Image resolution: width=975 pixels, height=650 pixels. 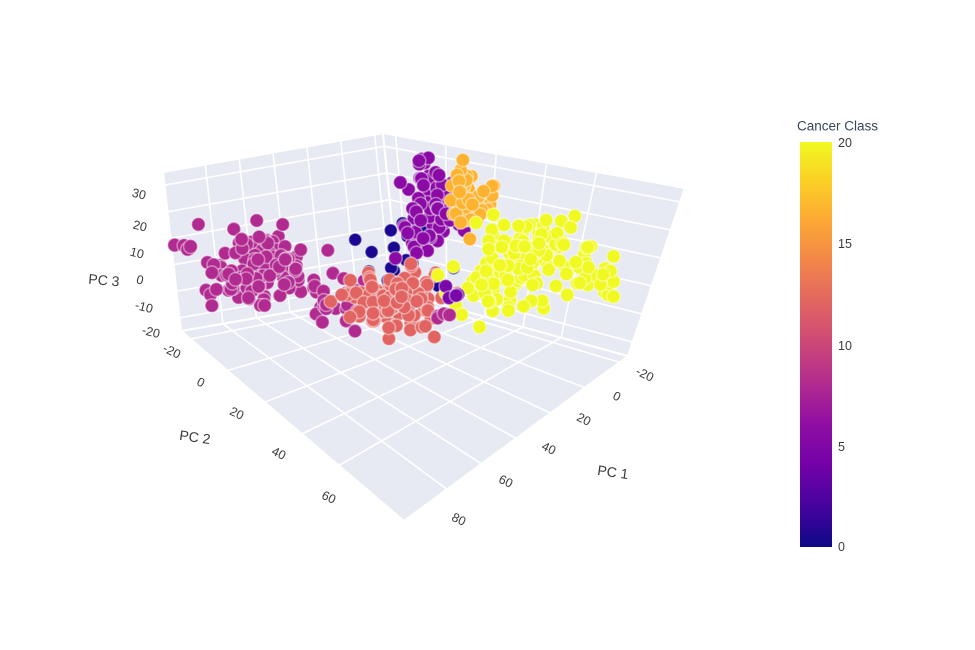 What do you see at coordinates (816, 344) in the screenshot?
I see `colorbar-gradient` at bounding box center [816, 344].